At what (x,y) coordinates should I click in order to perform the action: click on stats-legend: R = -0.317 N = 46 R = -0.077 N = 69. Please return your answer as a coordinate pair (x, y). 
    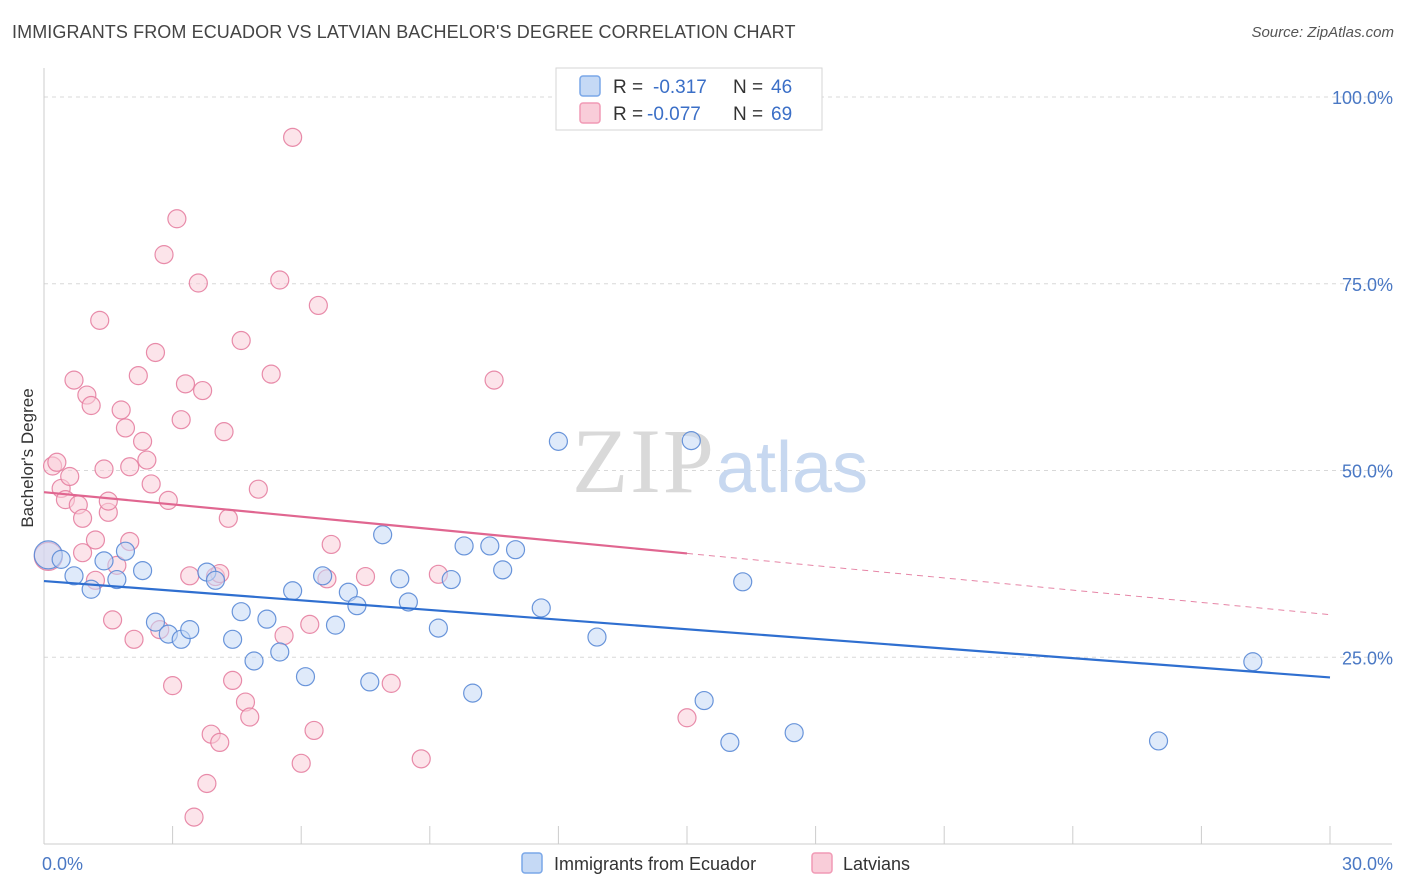
    Looking at the image, I should click on (689, 99).